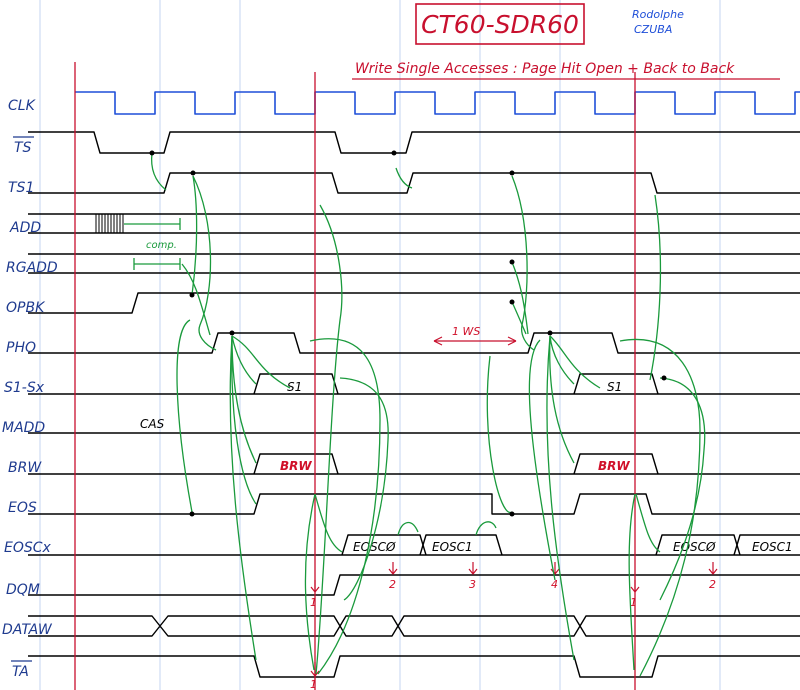  I want to click on step-number-2b: 2, so click(712, 584).